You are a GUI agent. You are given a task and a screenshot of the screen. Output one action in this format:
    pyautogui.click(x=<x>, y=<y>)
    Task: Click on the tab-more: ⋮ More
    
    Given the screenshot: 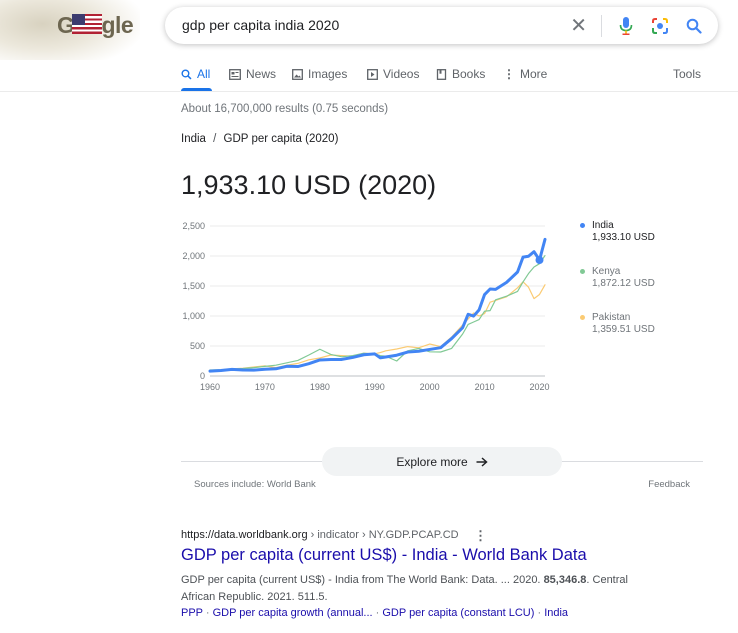 What is the action you would take?
    pyautogui.click(x=525, y=74)
    